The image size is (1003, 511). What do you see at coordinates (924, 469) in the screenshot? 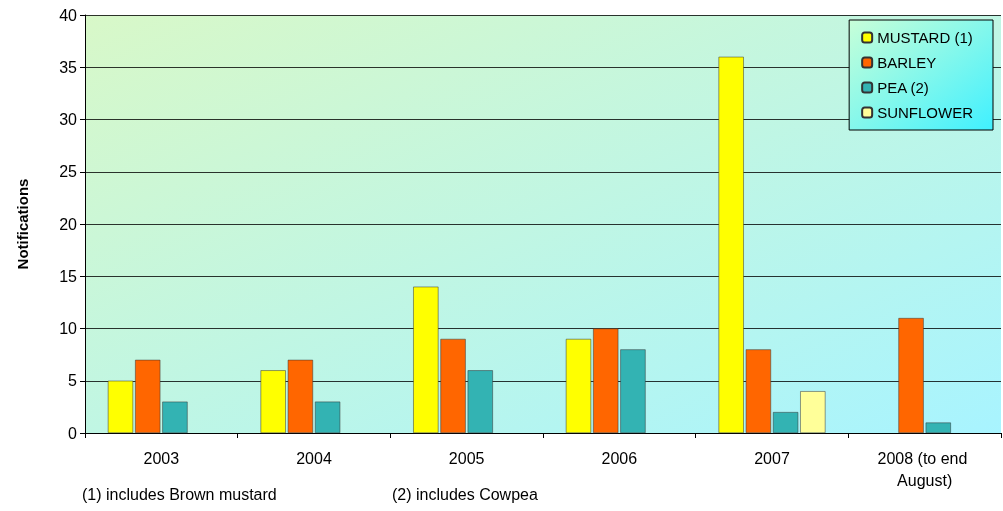
I see `x-tick-label: 2008 (to end August)` at bounding box center [924, 469].